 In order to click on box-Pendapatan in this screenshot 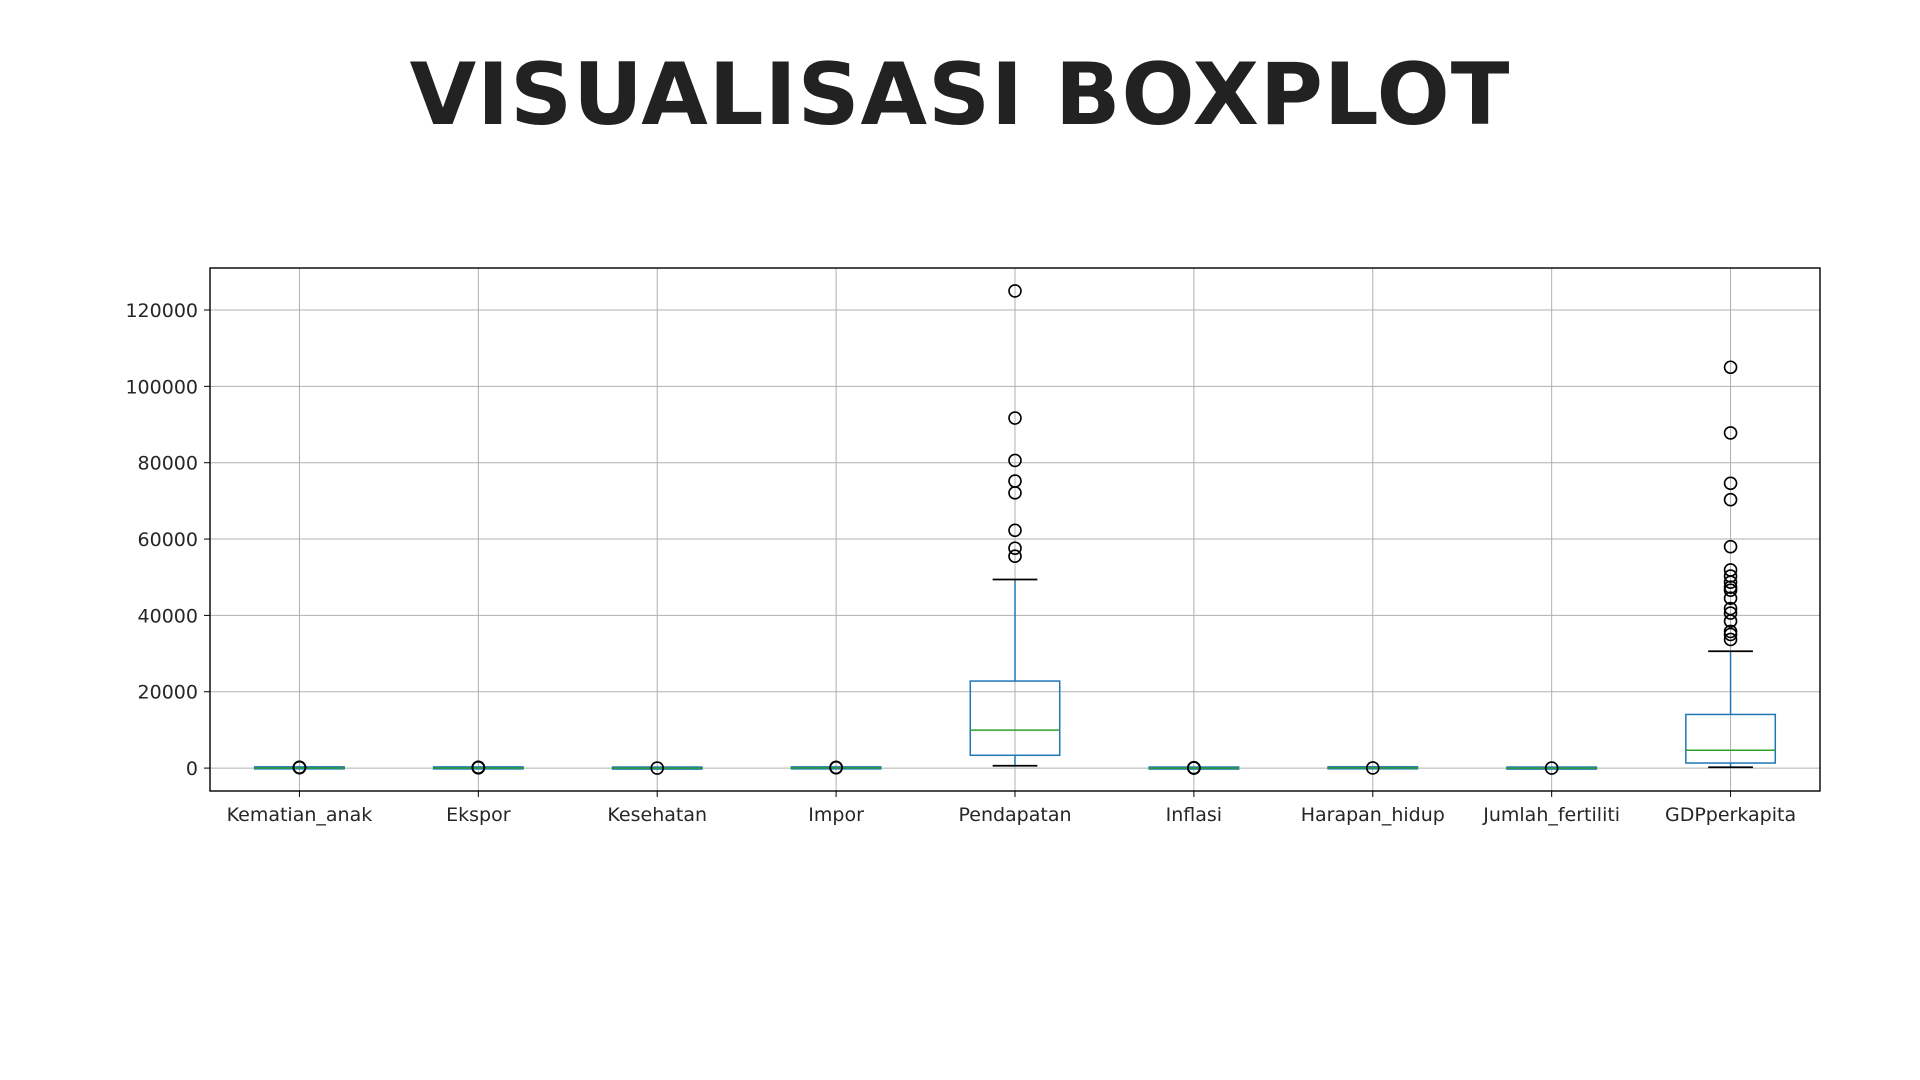, I will do `click(1015, 525)`.